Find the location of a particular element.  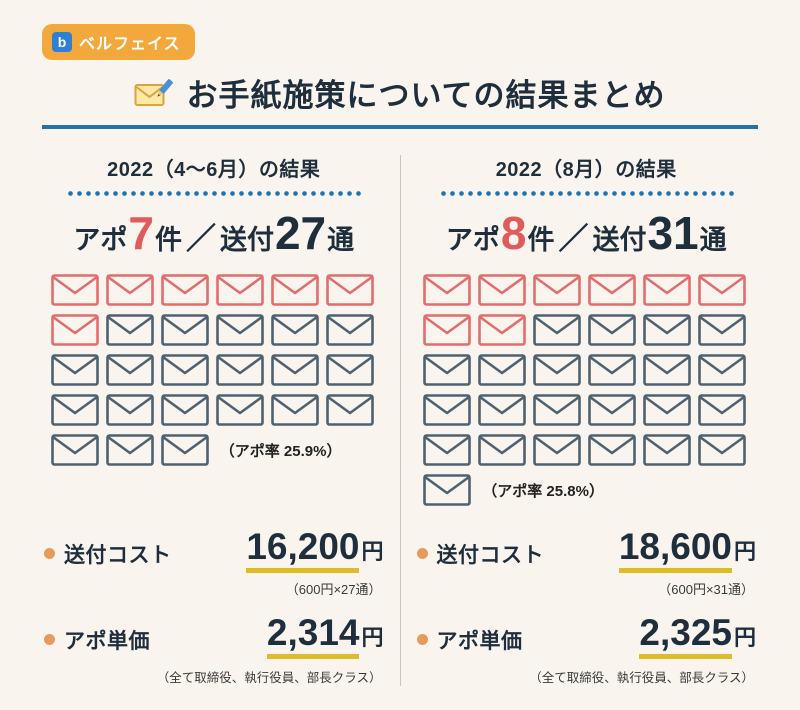

sent-value: 27 is located at coordinates (300, 233).